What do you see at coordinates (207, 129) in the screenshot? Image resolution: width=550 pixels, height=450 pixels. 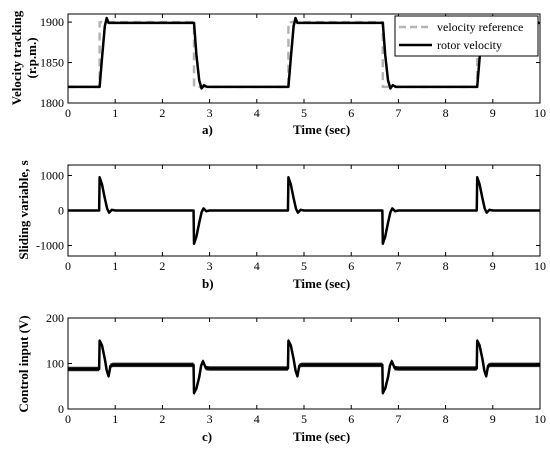 I see `panel-letter: a)` at bounding box center [207, 129].